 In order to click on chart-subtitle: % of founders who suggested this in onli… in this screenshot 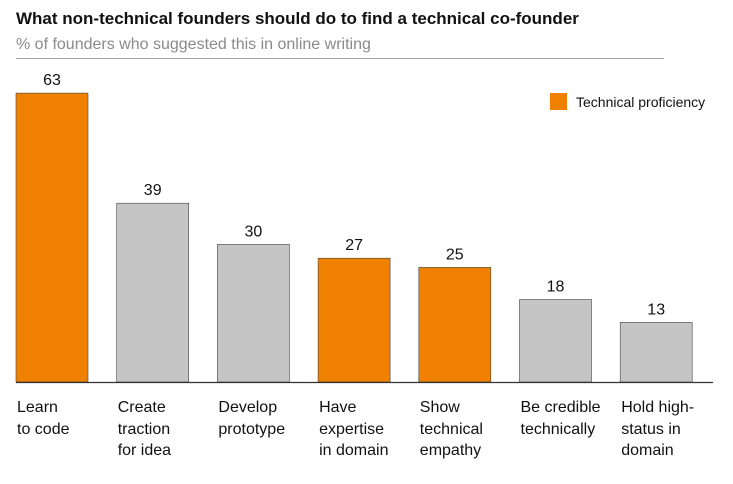, I will do `click(193, 44)`.